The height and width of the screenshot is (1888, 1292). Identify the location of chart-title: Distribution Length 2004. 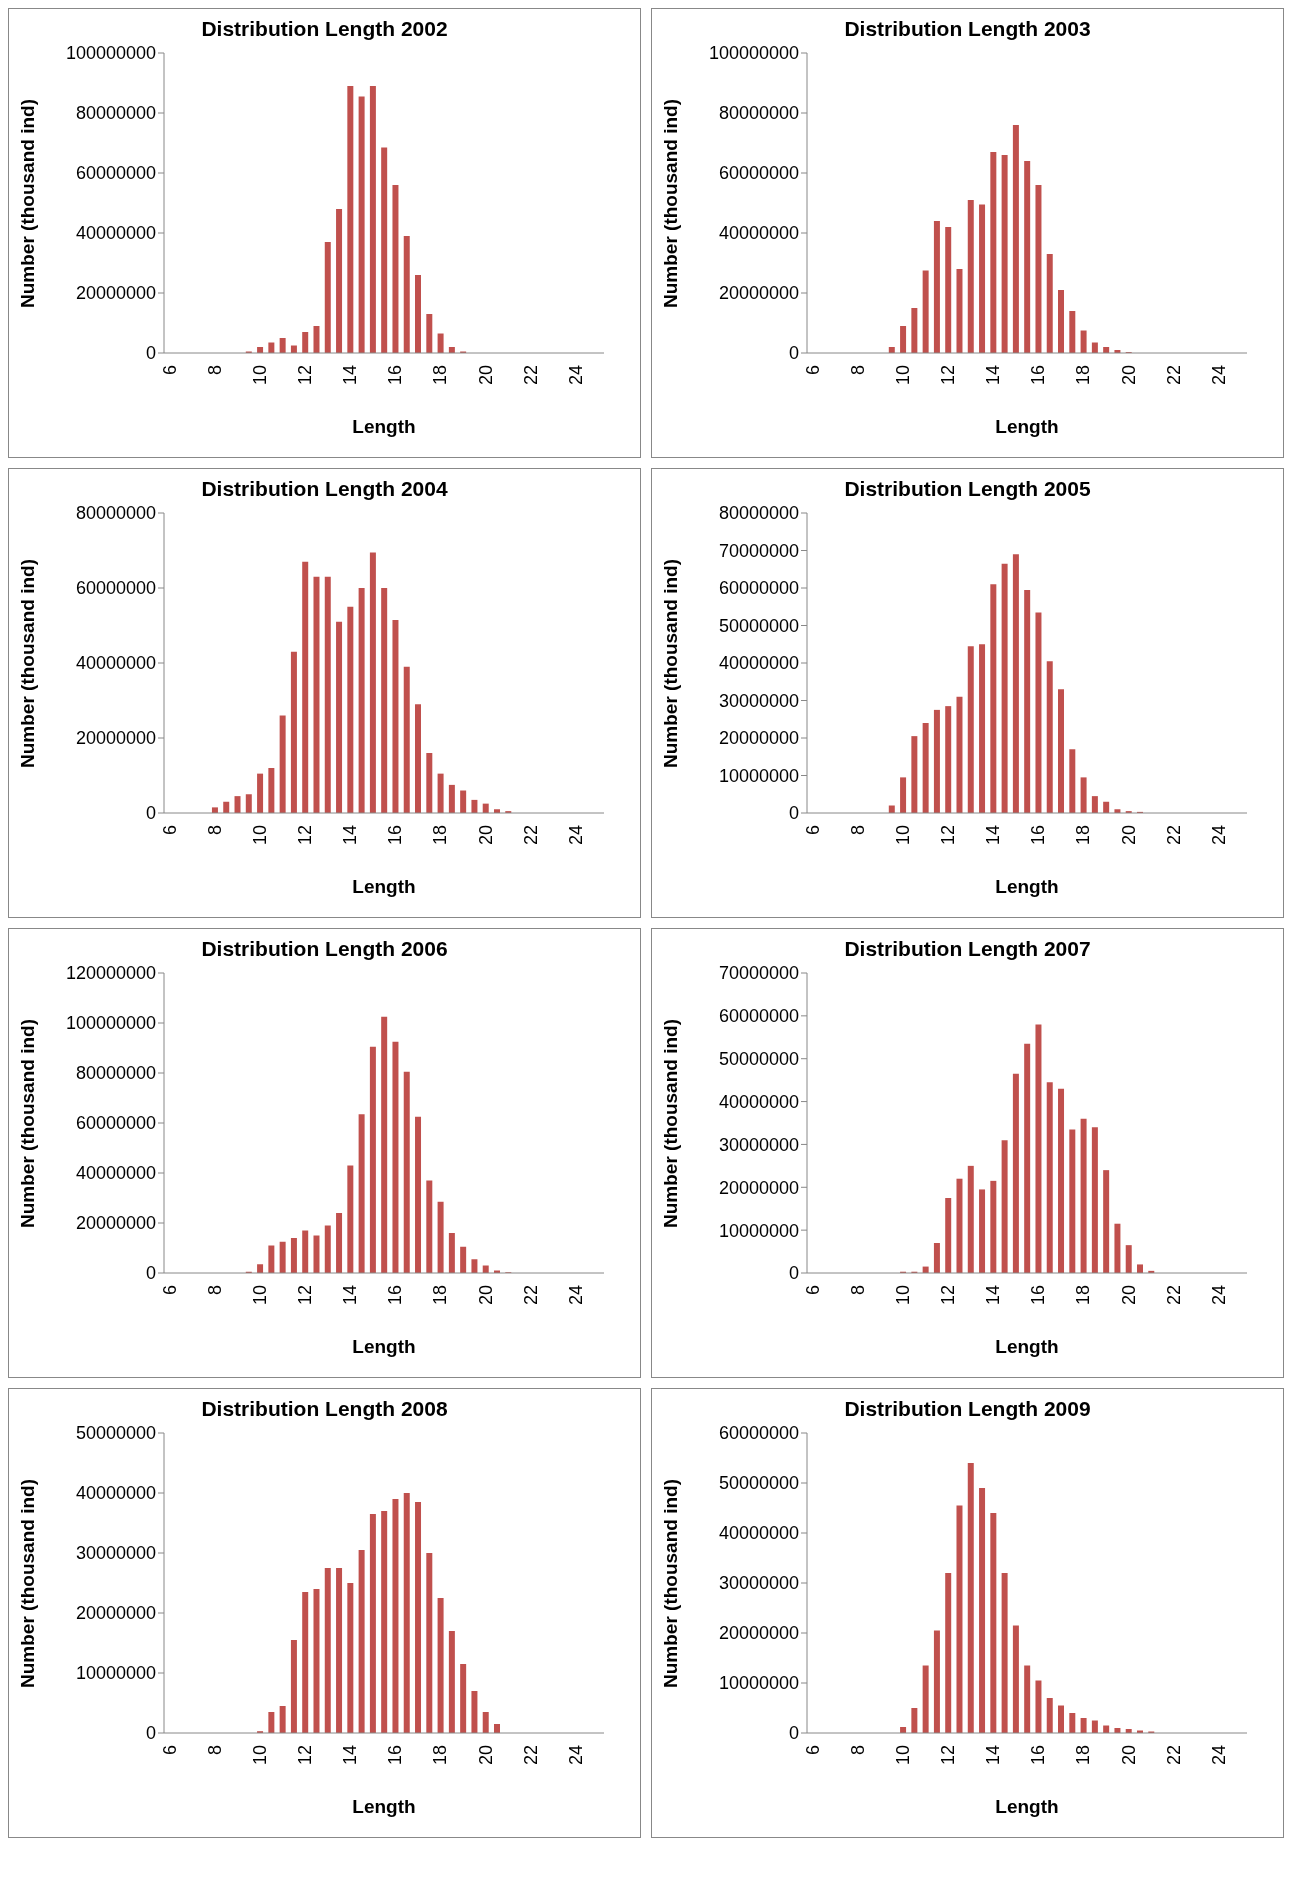
(324, 489).